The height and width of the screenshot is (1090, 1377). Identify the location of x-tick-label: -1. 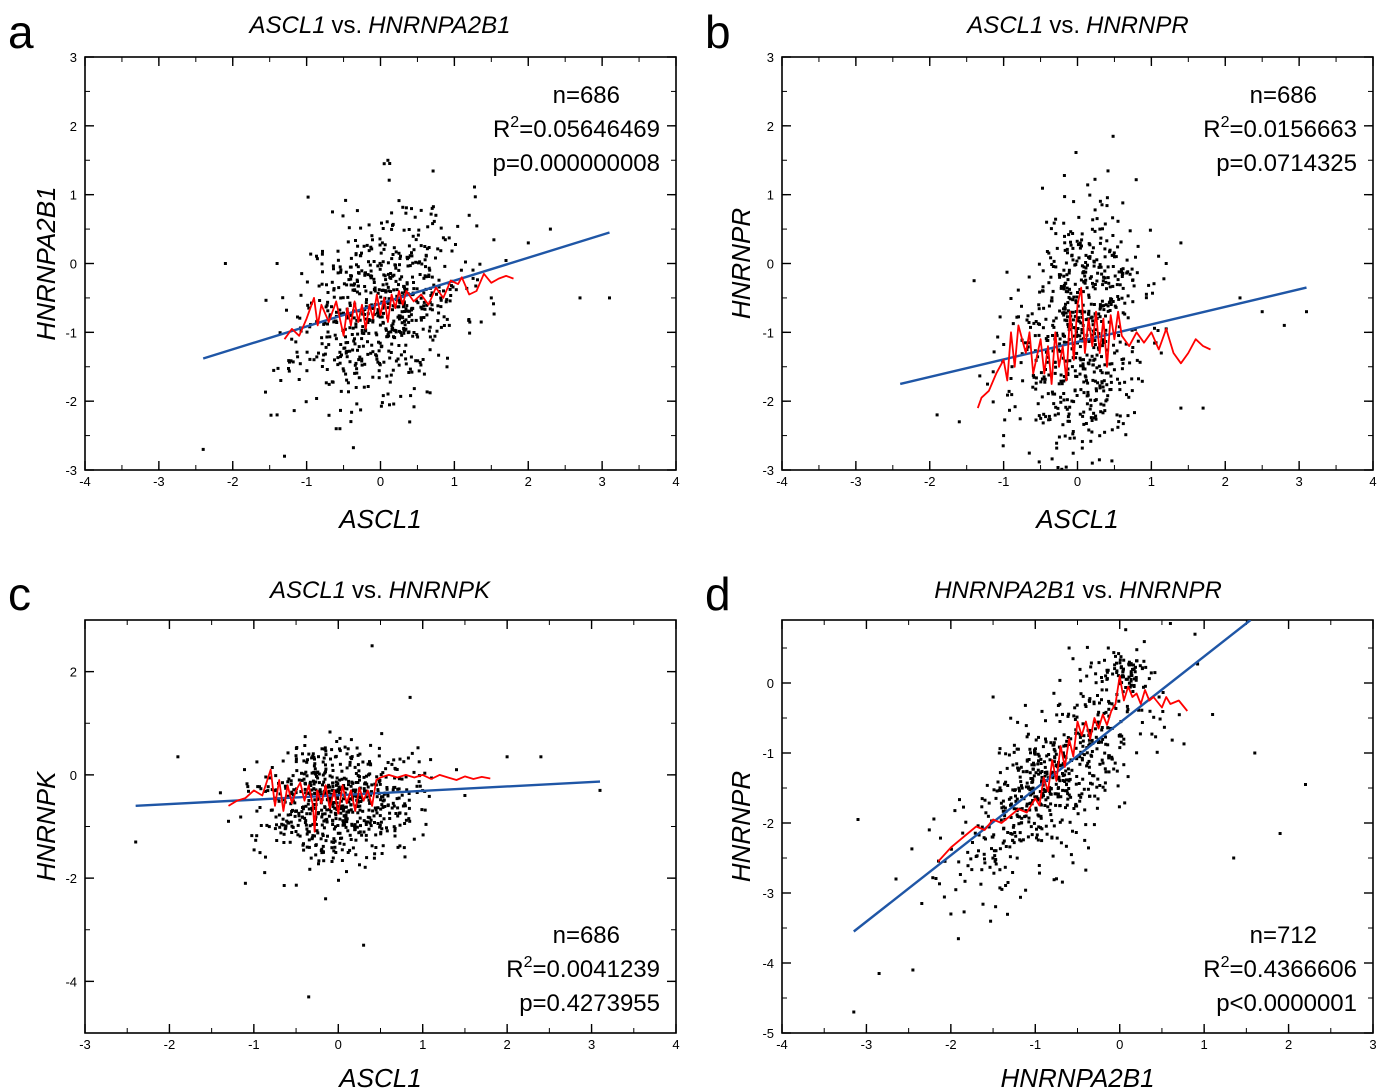
(1004, 481).